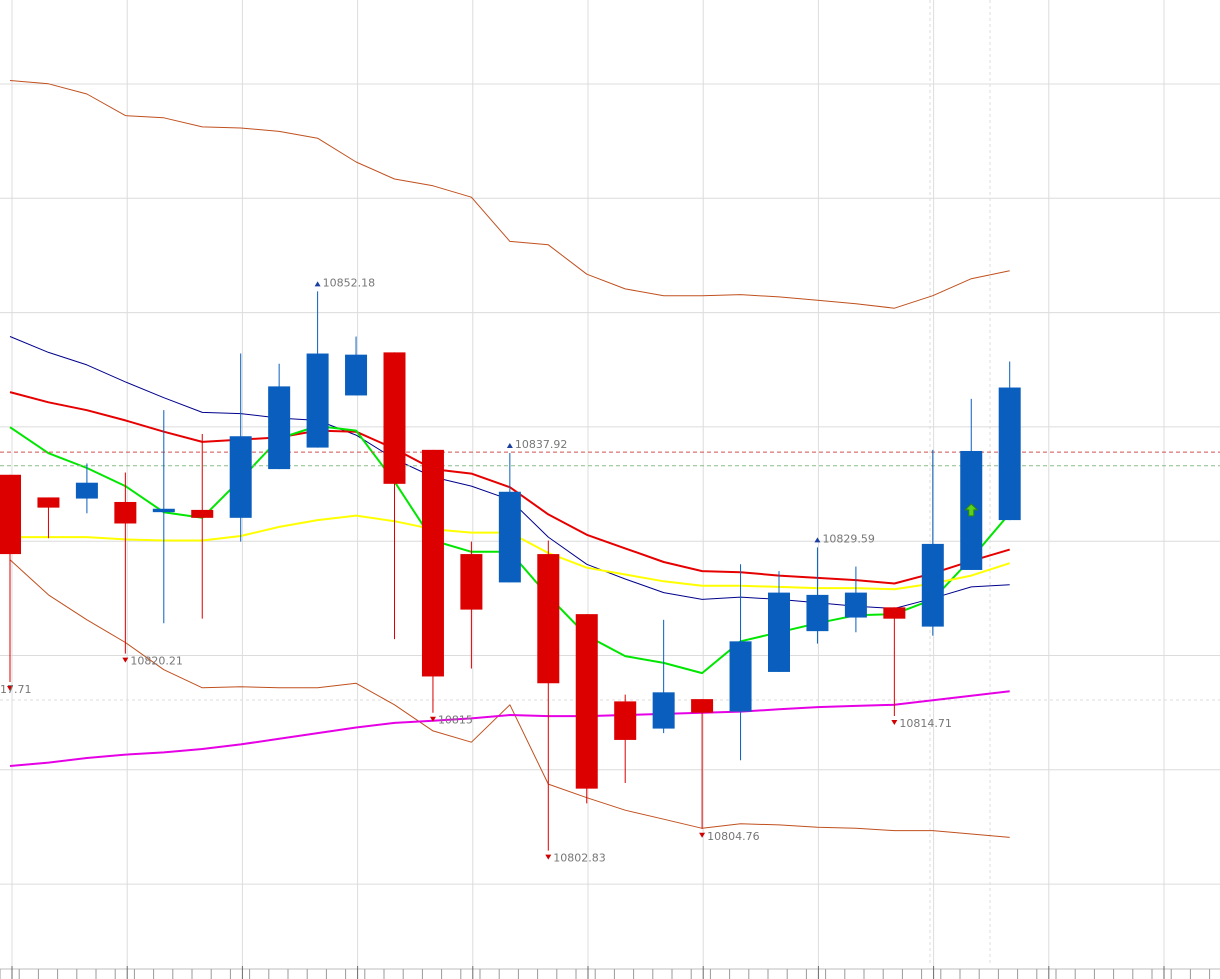  I want to click on low-price-label: 10820.21, so click(156, 661).